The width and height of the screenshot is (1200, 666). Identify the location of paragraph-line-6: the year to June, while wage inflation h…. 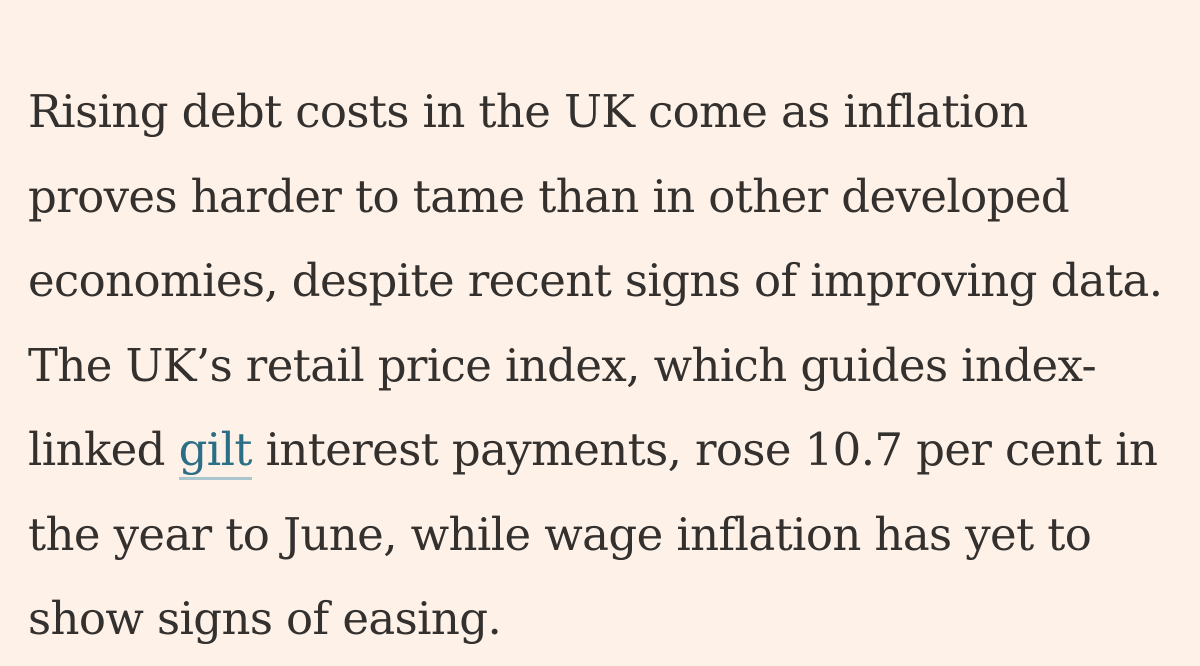
(560, 534).